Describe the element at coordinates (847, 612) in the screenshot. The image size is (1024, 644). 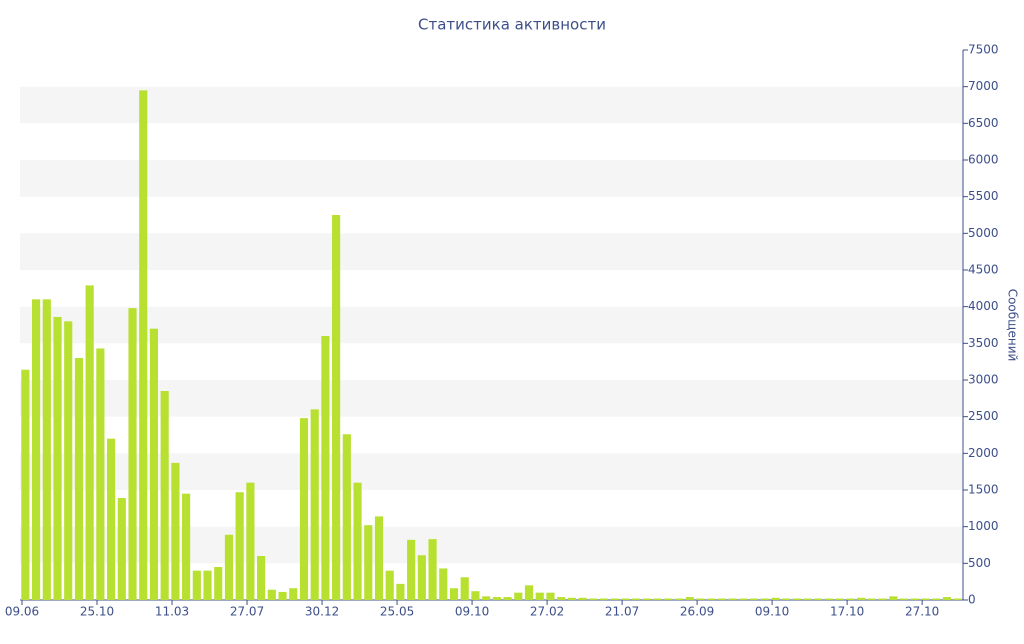
I see `x-tick-label: 17.10` at that location.